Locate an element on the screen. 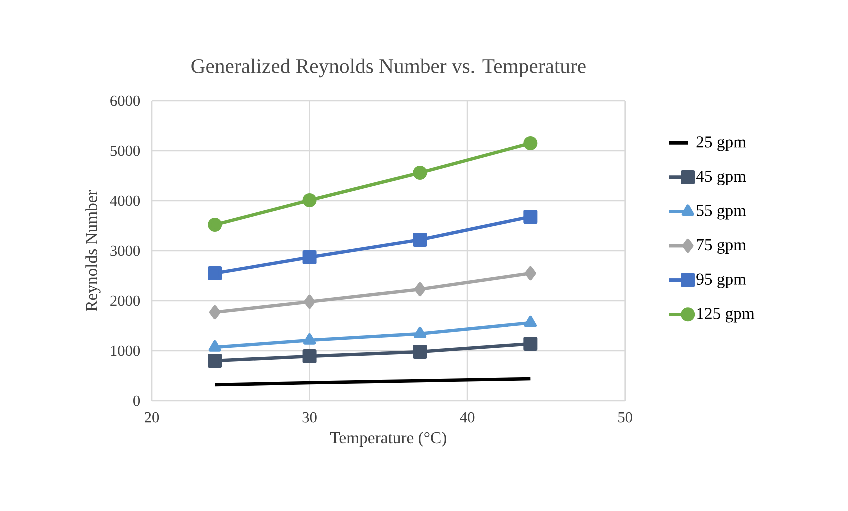 The image size is (848, 511). x-tick-label: 40 is located at coordinates (467, 417).